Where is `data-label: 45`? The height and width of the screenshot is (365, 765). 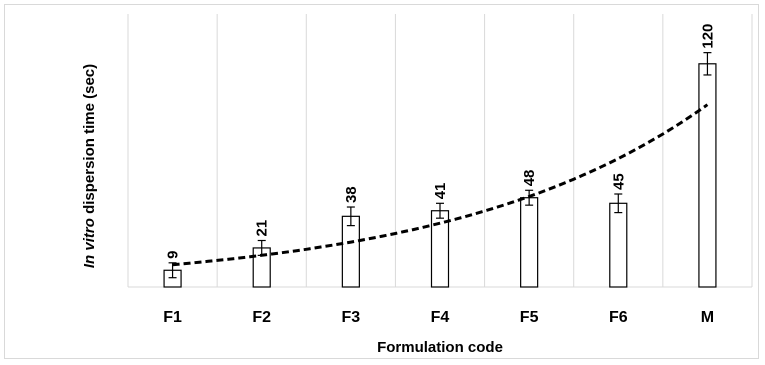 data-label: 45 is located at coordinates (618, 181).